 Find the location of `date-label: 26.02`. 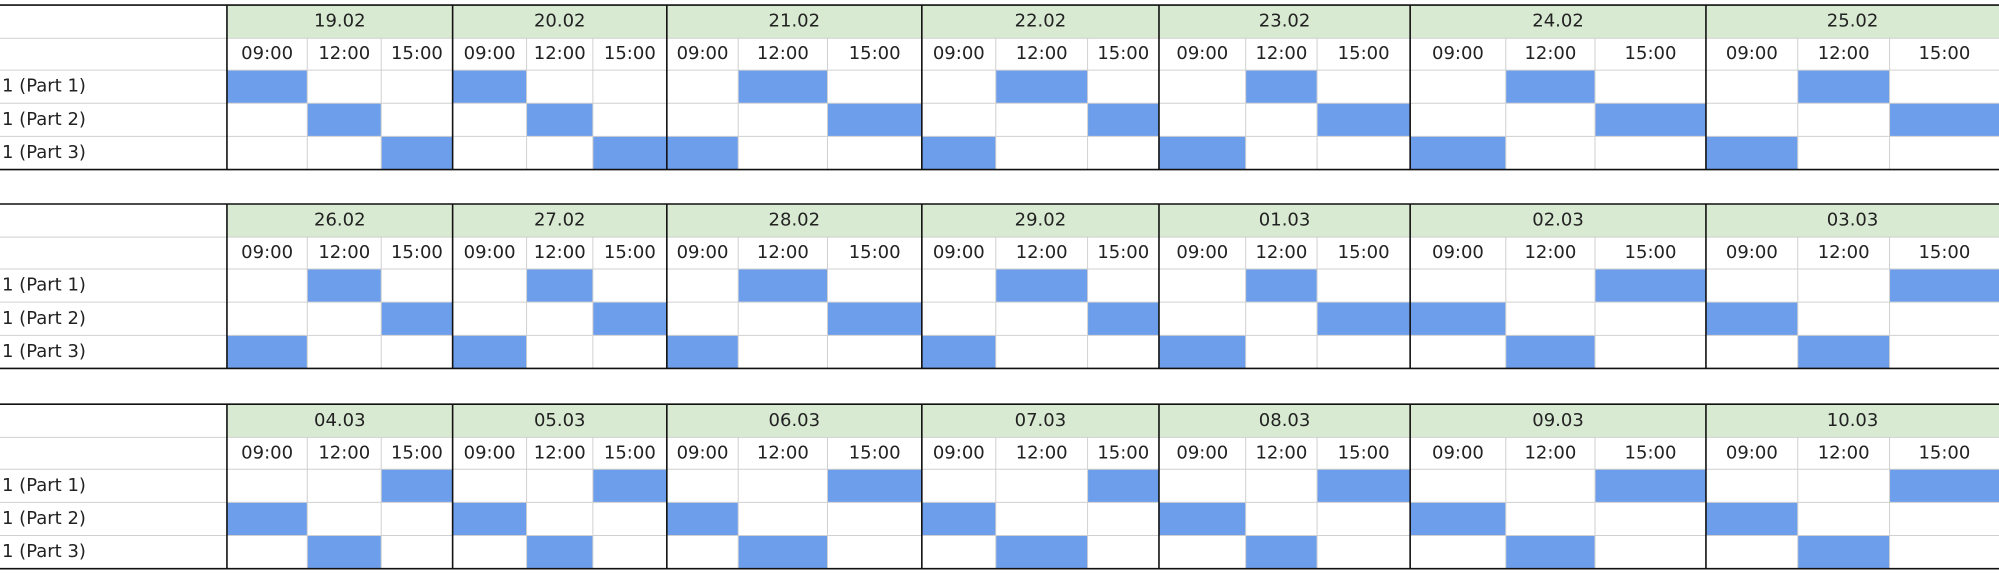

date-label: 26.02 is located at coordinates (340, 220).